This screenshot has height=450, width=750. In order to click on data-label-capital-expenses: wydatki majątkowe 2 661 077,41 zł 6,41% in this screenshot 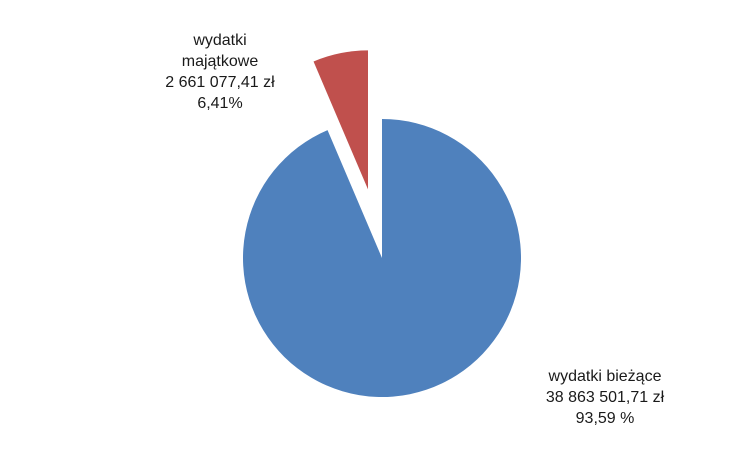, I will do `click(220, 72)`.